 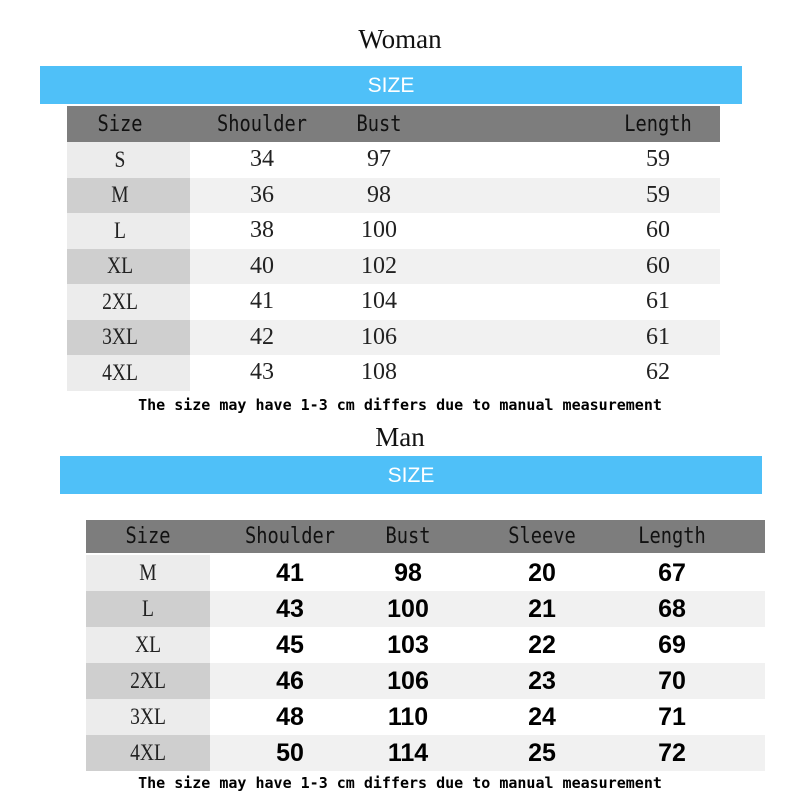 What do you see at coordinates (379, 301) in the screenshot?
I see `measurement-value: 104` at bounding box center [379, 301].